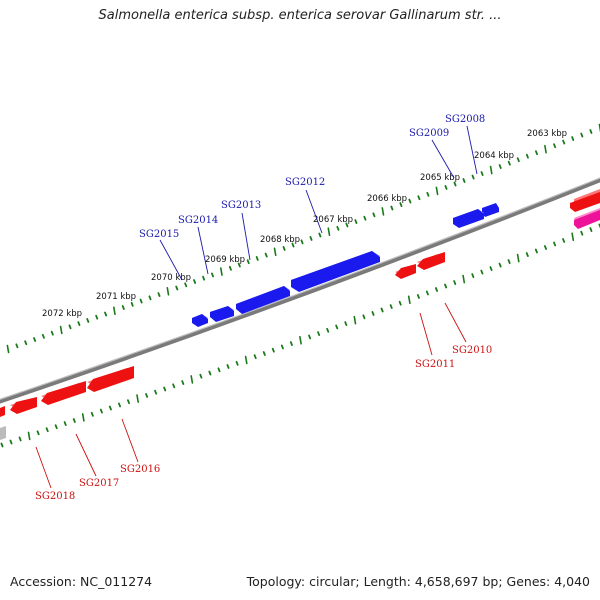  Describe the element at coordinates (333, 220) in the screenshot. I see `kbp-label: 2067 kbp` at that location.